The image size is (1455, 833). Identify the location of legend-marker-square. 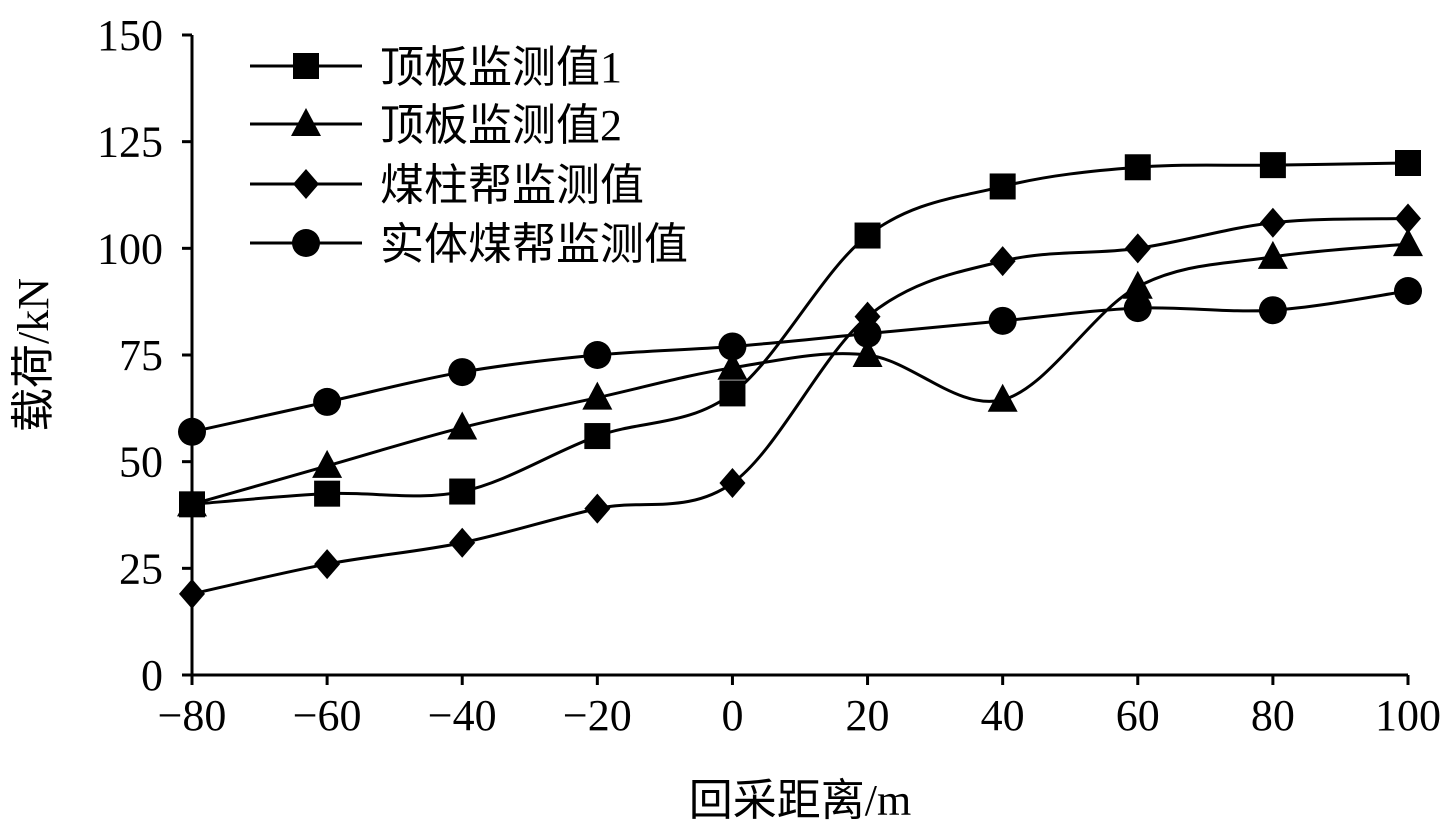
(306, 66).